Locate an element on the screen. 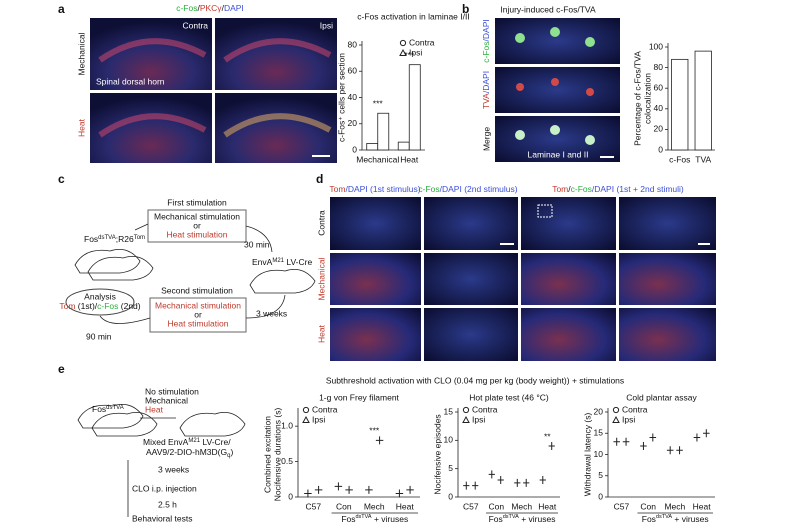  region-label: Spinal dorsal horn is located at coordinates (130, 81).